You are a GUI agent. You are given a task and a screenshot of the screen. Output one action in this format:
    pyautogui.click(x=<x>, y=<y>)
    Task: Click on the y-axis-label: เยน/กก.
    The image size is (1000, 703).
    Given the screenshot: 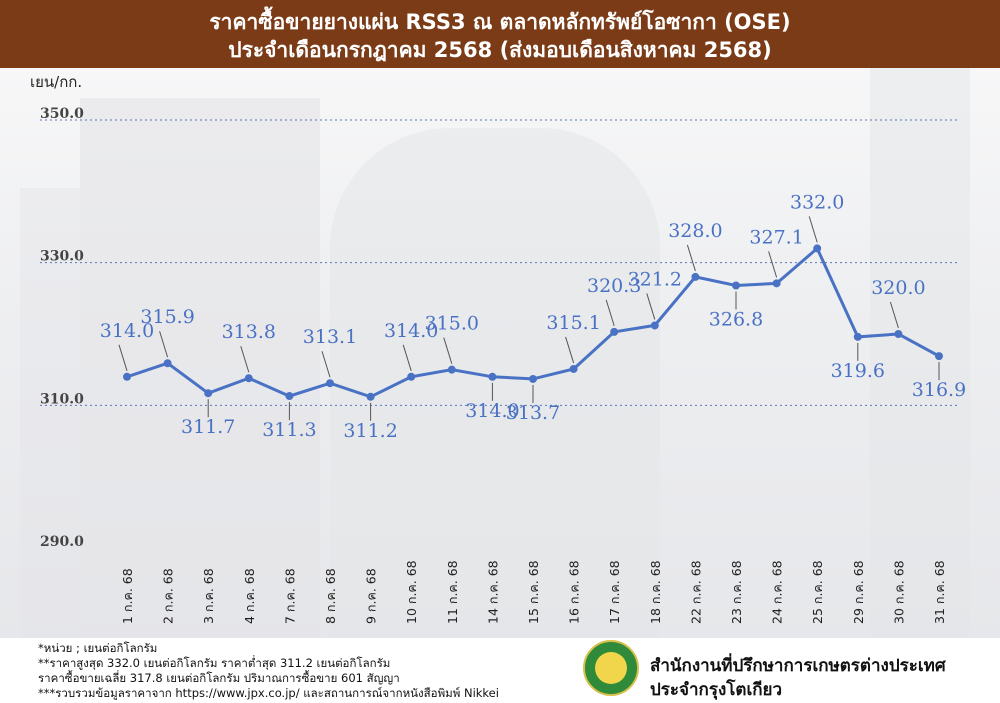 What is the action you would take?
    pyautogui.click(x=56, y=82)
    